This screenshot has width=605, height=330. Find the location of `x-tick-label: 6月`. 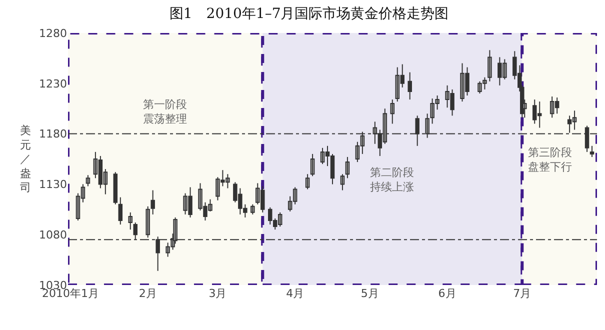

x-tick-label: 6月 is located at coordinates (447, 293).